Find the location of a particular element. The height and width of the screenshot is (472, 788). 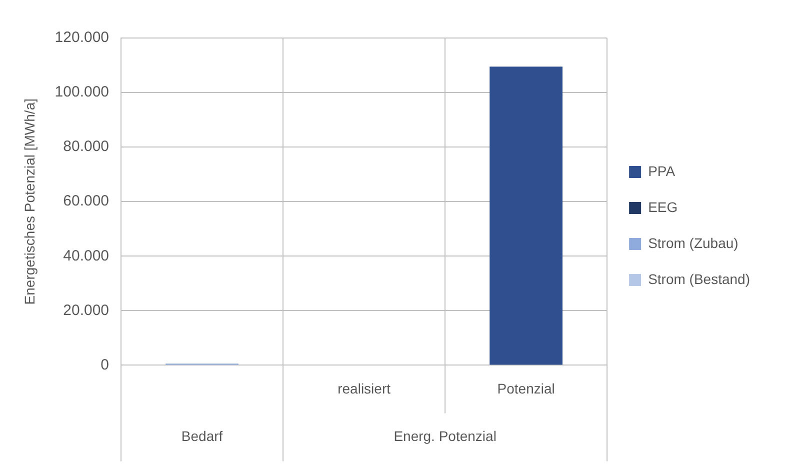

y-axis-title: Energetisches Potenzial [MWh/a] is located at coordinates (29, 201).